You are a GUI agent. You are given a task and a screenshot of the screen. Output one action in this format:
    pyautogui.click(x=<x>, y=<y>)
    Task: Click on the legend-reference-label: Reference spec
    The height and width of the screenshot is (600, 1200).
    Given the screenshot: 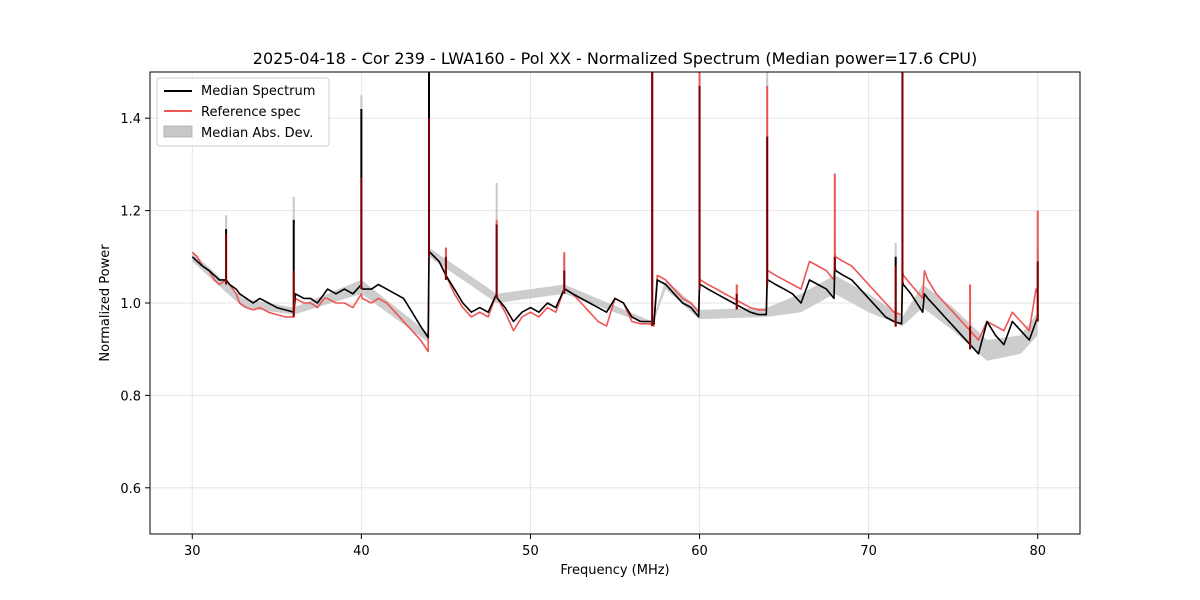 What is the action you would take?
    pyautogui.click(x=251, y=112)
    